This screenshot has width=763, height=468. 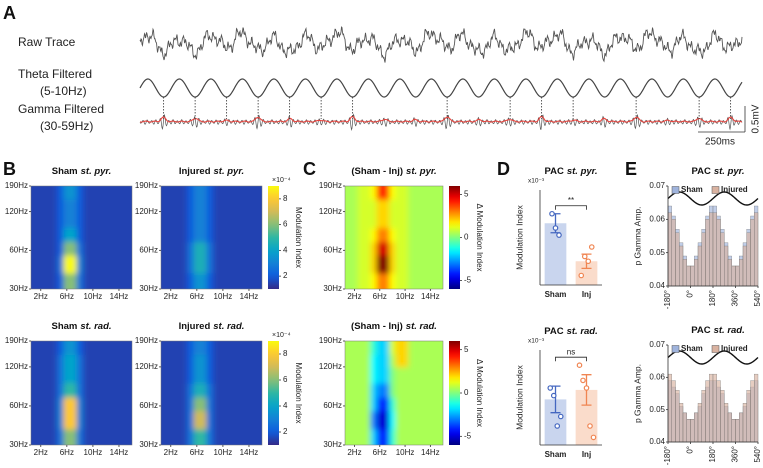 I want to click on y-tick-label: 0.07, so click(x=657, y=185).